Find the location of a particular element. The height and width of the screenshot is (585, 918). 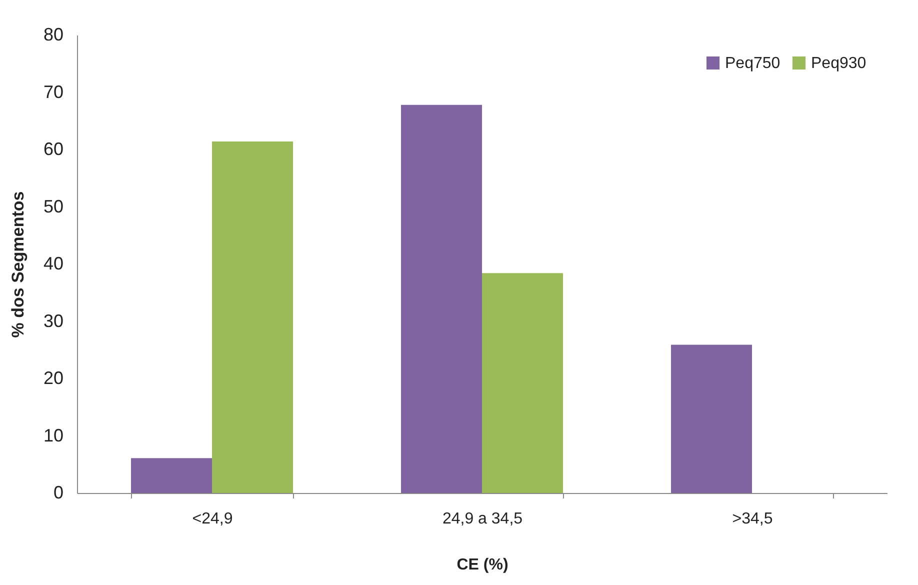

y-tick-label: 40 is located at coordinates (53, 264).